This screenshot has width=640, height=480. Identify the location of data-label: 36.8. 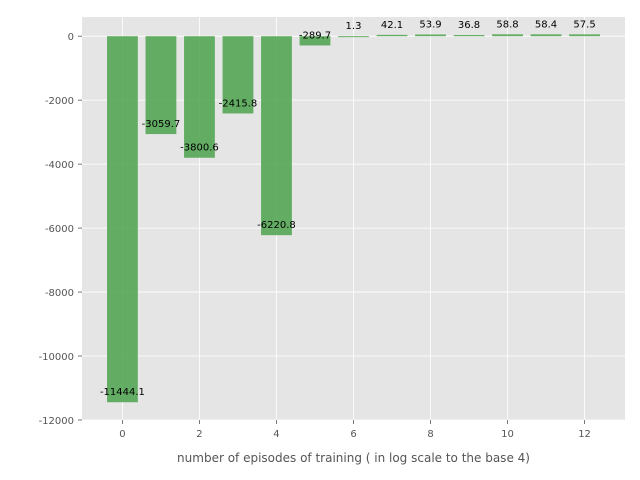
(469, 25).